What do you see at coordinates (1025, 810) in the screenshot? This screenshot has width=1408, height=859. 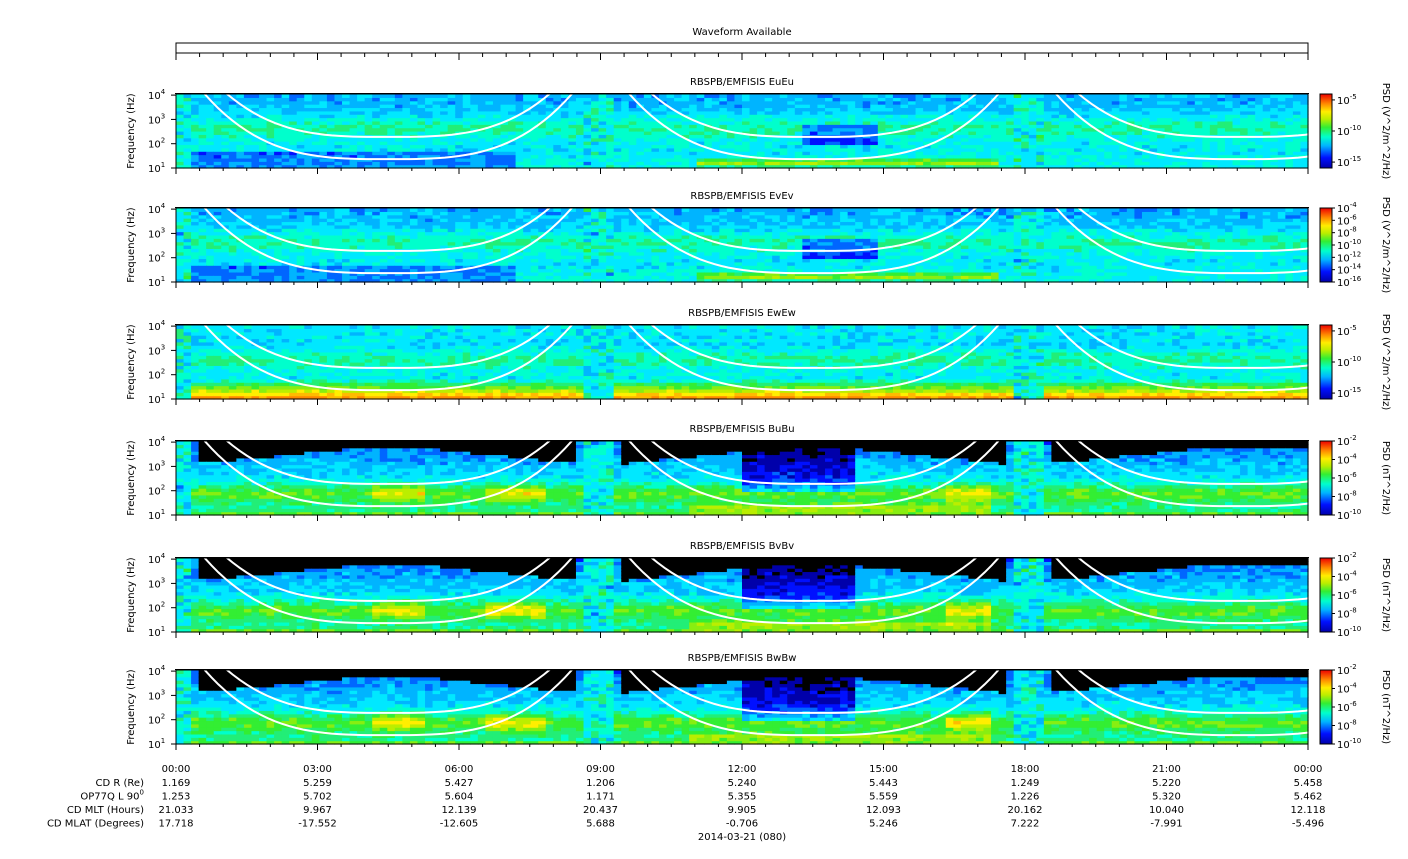 I see `ephemeris-value: 20.162` at bounding box center [1025, 810].